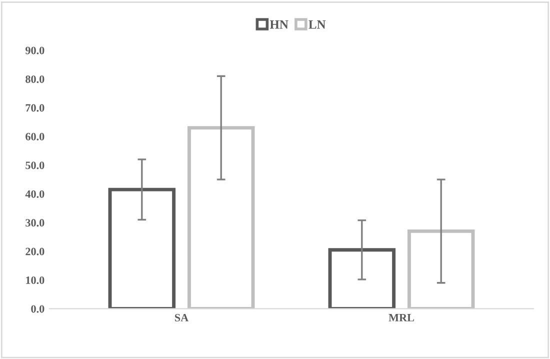 The image size is (550, 359). I want to click on y-tick-label: 80.0, so click(35, 79).